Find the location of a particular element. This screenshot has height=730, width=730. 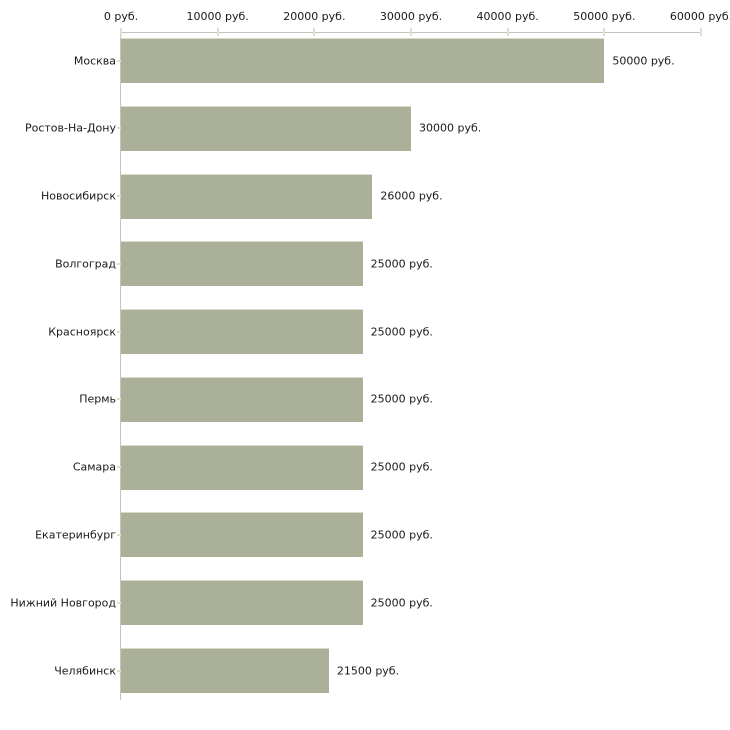

x-axis-tick-label: 20000 руб. is located at coordinates (314, 16).